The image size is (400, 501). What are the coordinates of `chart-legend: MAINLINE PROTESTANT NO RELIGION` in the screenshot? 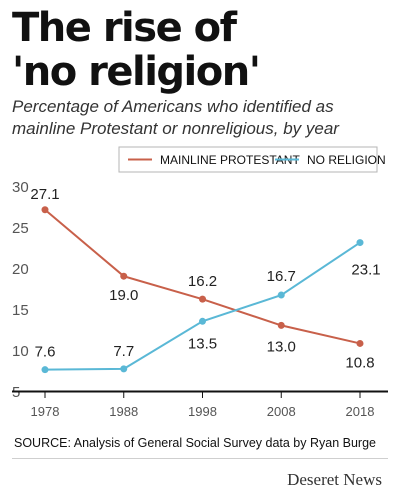 It's located at (252, 159).